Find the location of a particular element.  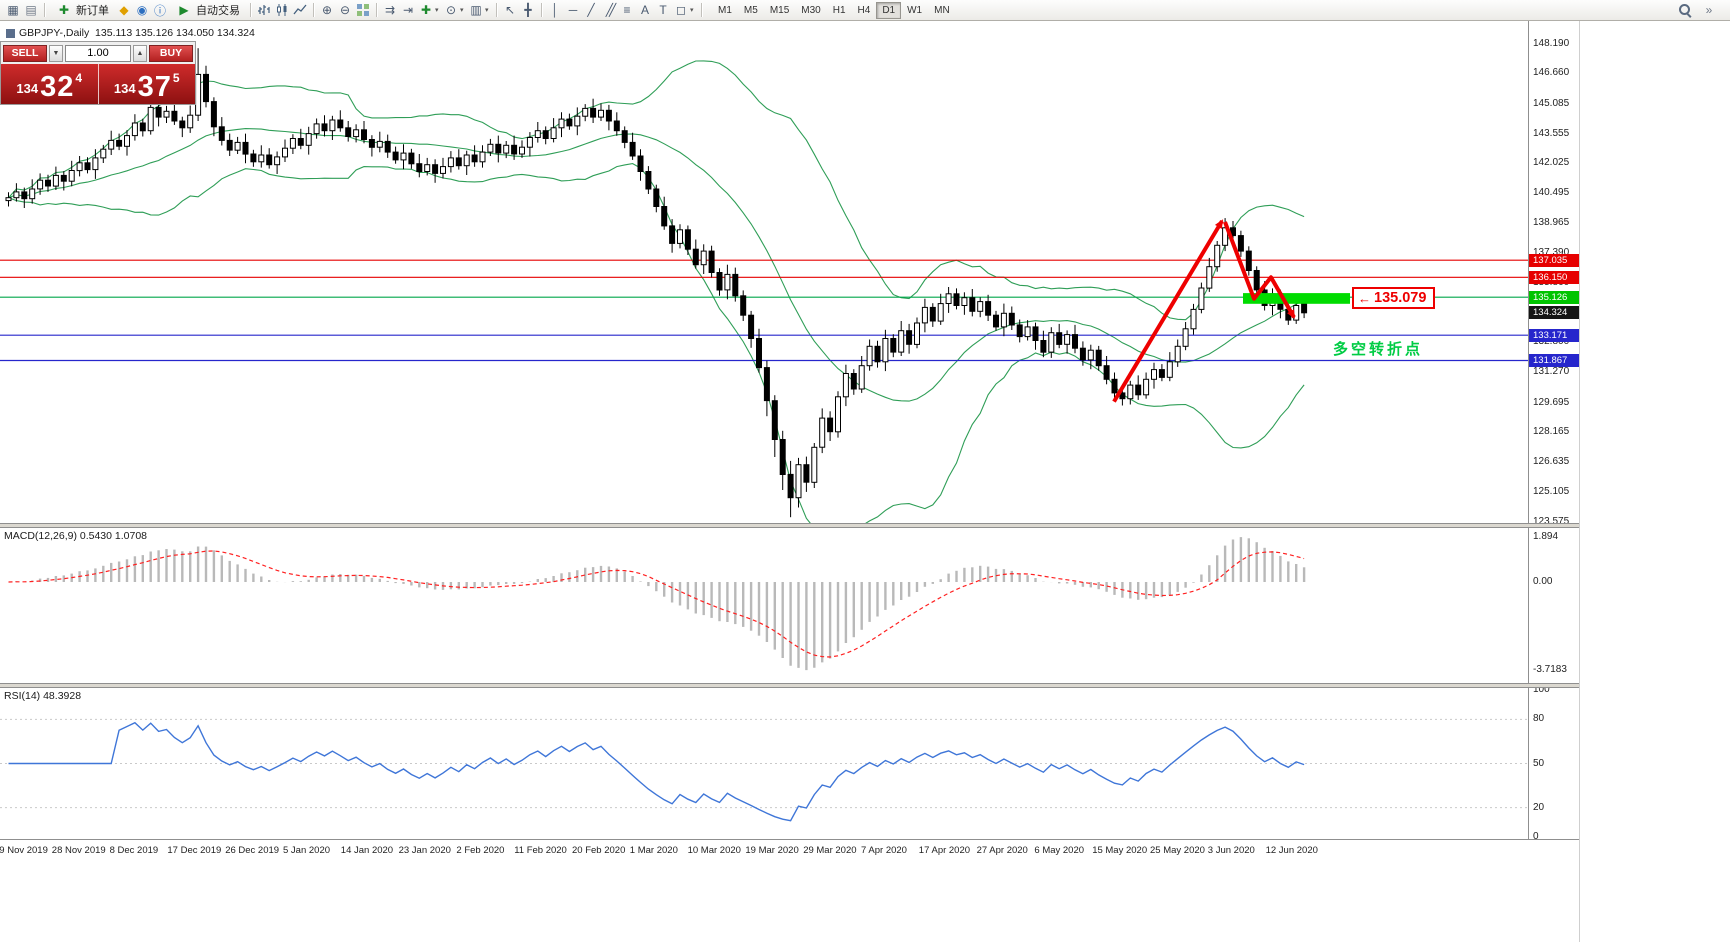

rsi-axis-label: 80 is located at coordinates (1539, 718).